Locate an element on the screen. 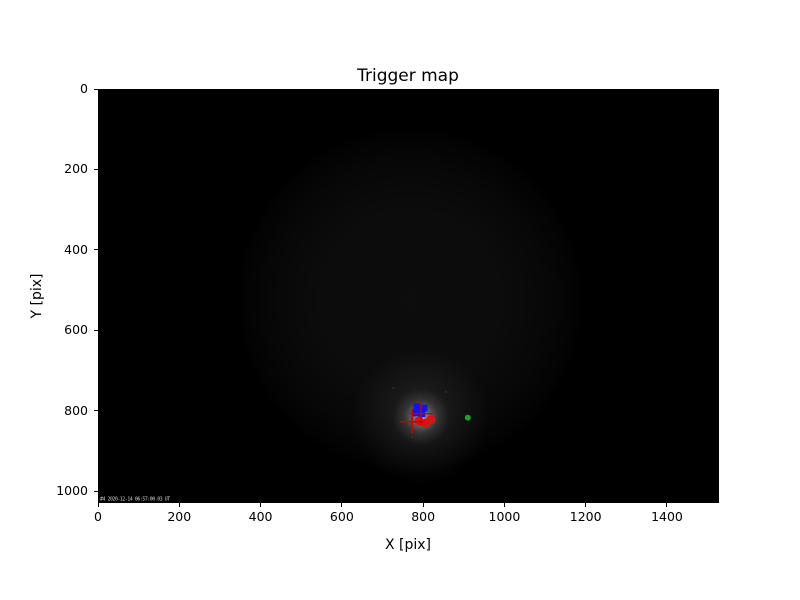 The height and width of the screenshot is (600, 800). red-dots-marker is located at coordinates (431, 420).